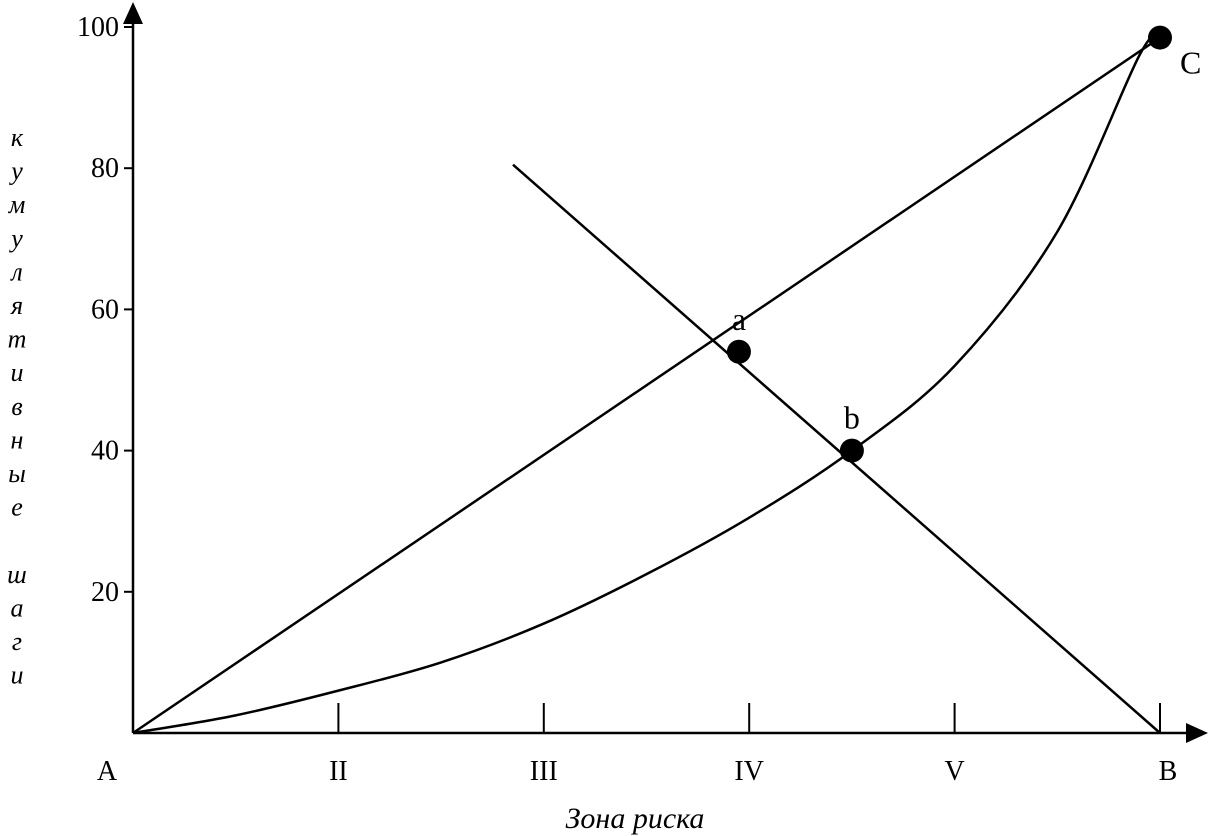  I want to click on y-tick-label: 100, so click(98, 27).